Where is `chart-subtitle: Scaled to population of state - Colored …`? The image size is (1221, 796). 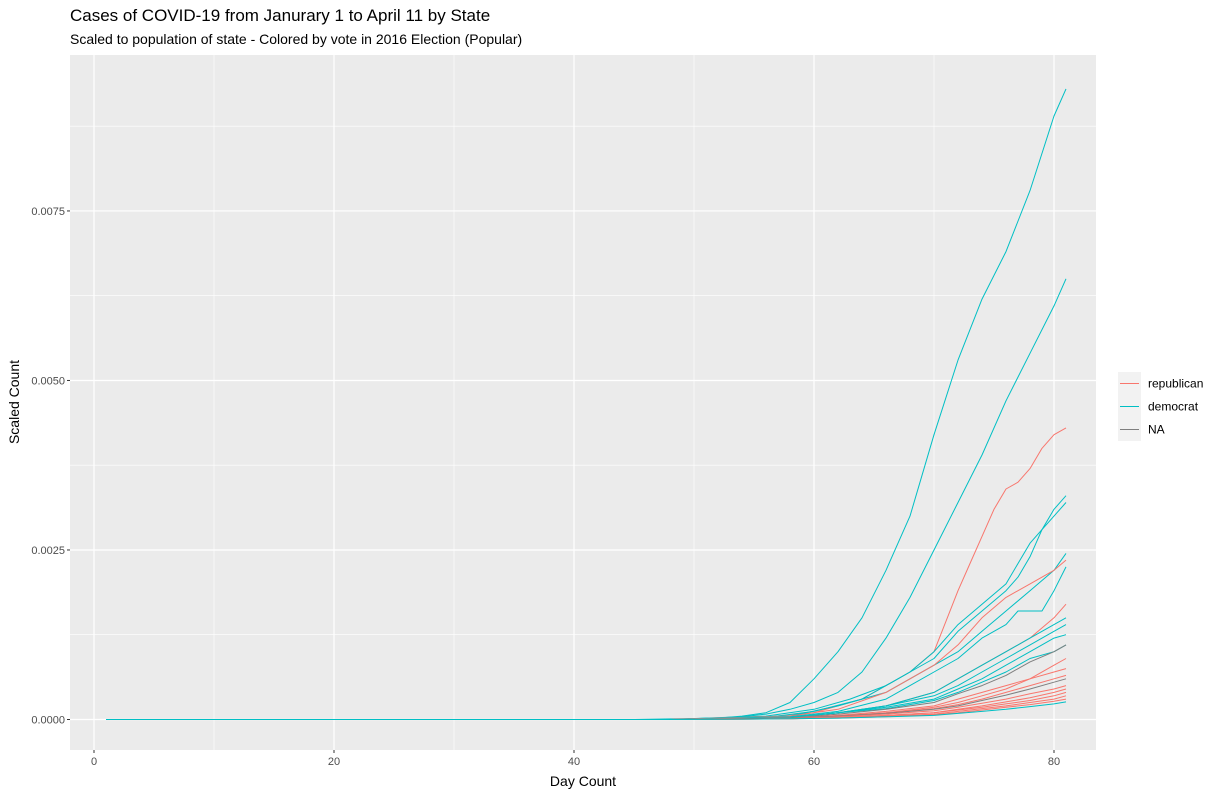
chart-subtitle: Scaled to population of state - Colored … is located at coordinates (296, 39).